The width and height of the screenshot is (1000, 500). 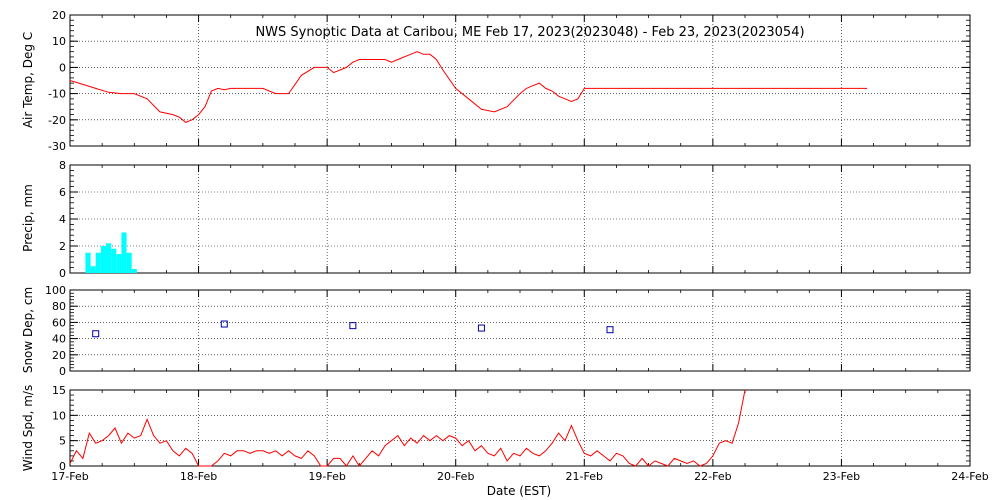 What do you see at coordinates (62, 67) in the screenshot?
I see `air-temp-ytick-label: 0` at bounding box center [62, 67].